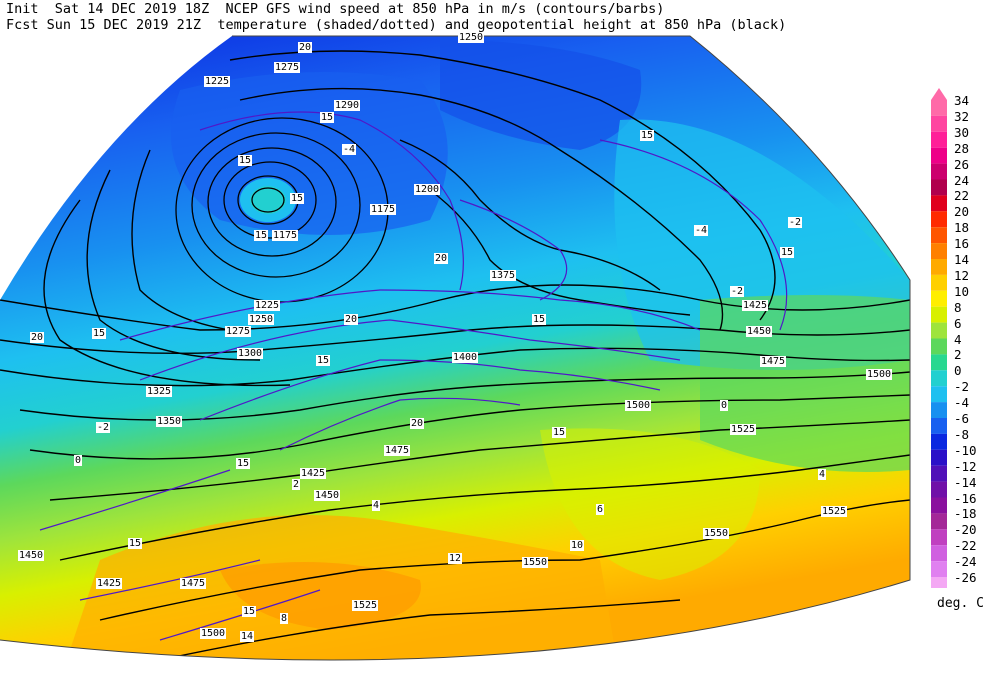 The width and height of the screenshot is (1000, 680). Describe the element at coordinates (471, 37) in the screenshot. I see `height-contour-label: 1250` at that location.